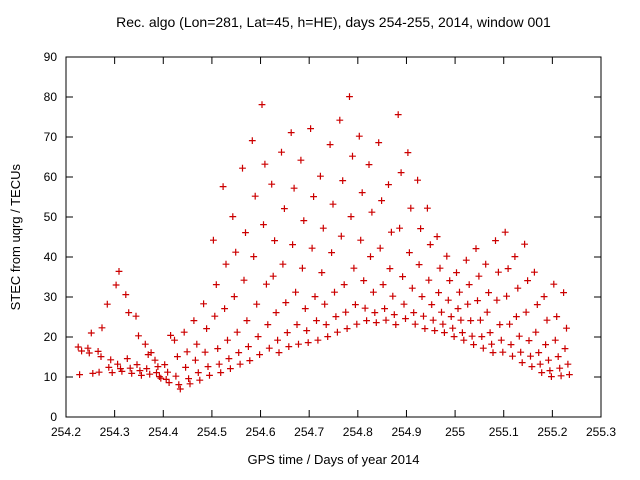  What do you see at coordinates (66, 432) in the screenshot?
I see `x-tick-label: 254.2` at bounding box center [66, 432].